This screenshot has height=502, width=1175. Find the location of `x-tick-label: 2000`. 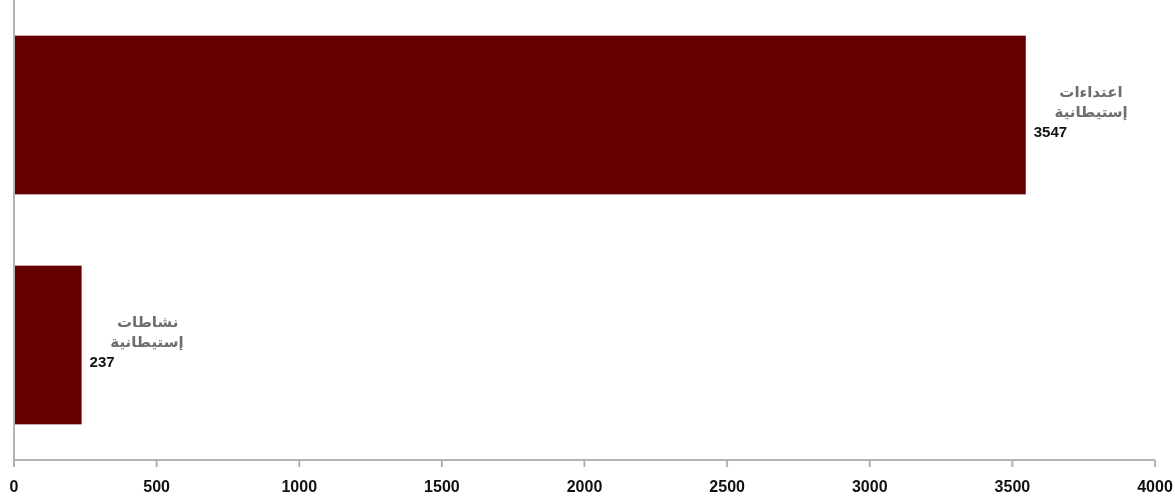

x-tick-label: 2000 is located at coordinates (584, 486).